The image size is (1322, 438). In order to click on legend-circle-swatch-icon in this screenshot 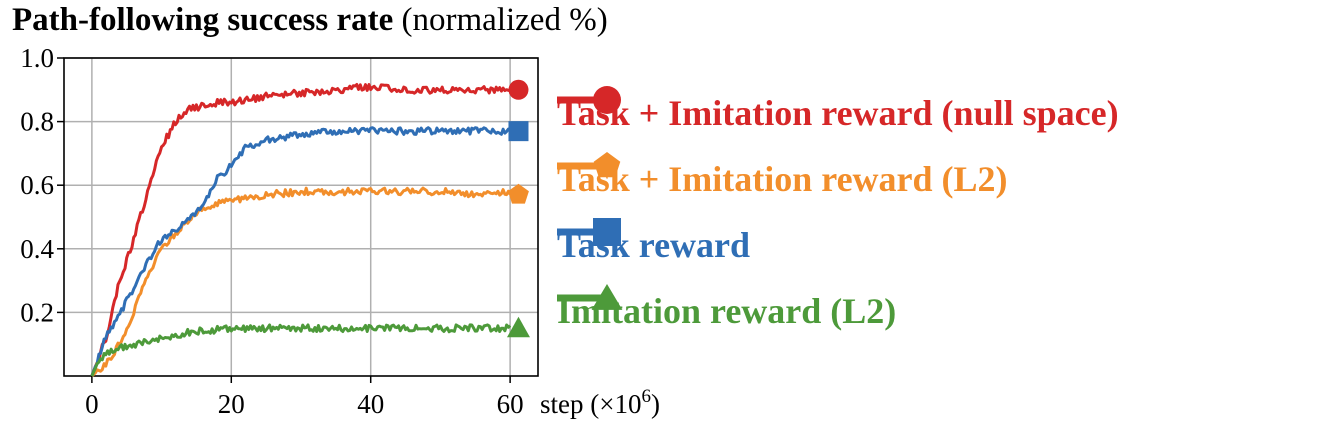, I will do `click(589, 100)`.